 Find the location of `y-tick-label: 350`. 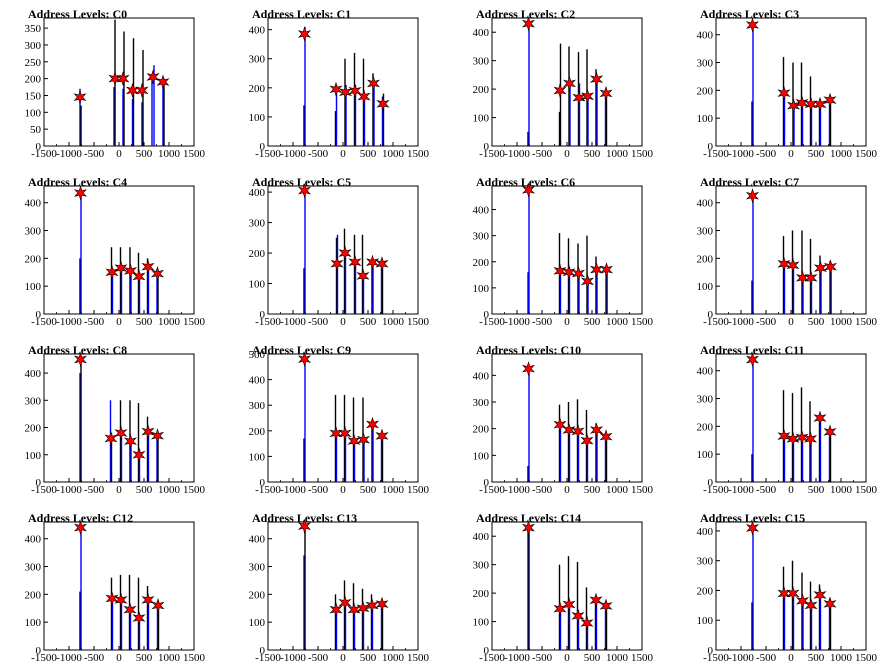

y-tick-label: 350 is located at coordinates (33, 29).